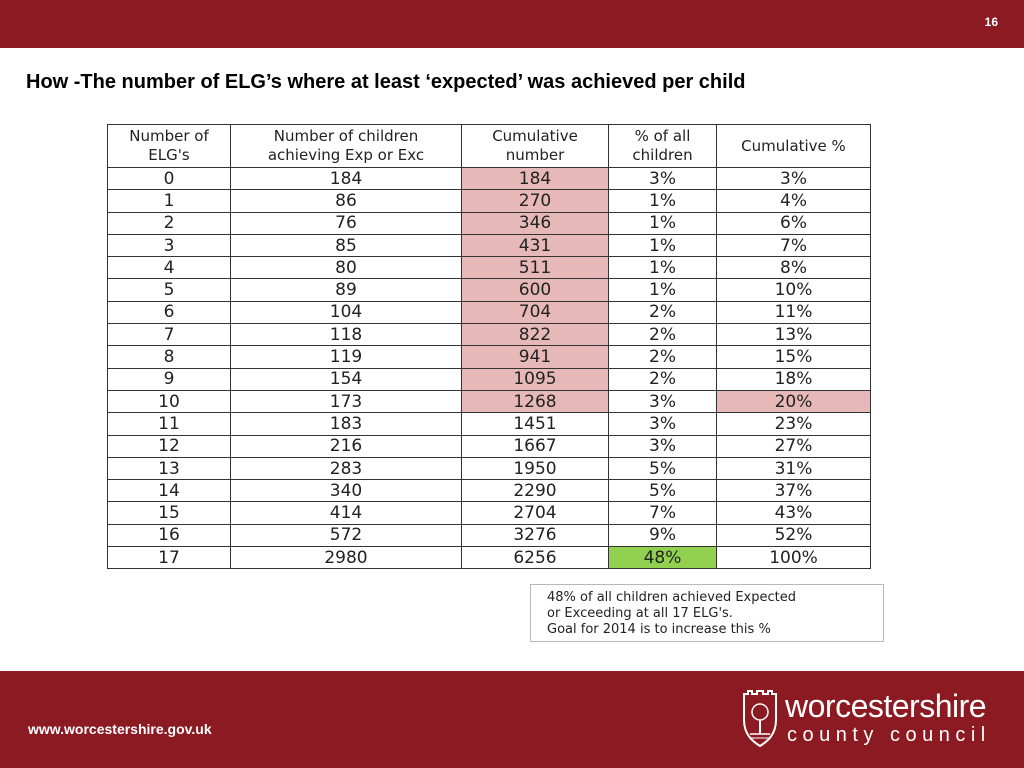  What do you see at coordinates (346, 535) in the screenshot?
I see `table-cell: 572` at bounding box center [346, 535].